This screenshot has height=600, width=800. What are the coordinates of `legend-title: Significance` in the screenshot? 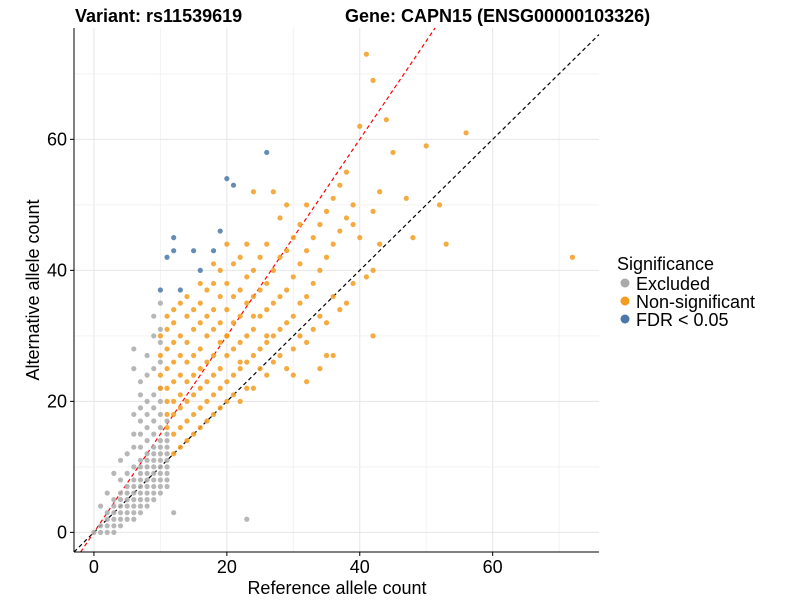 It's located at (665, 264).